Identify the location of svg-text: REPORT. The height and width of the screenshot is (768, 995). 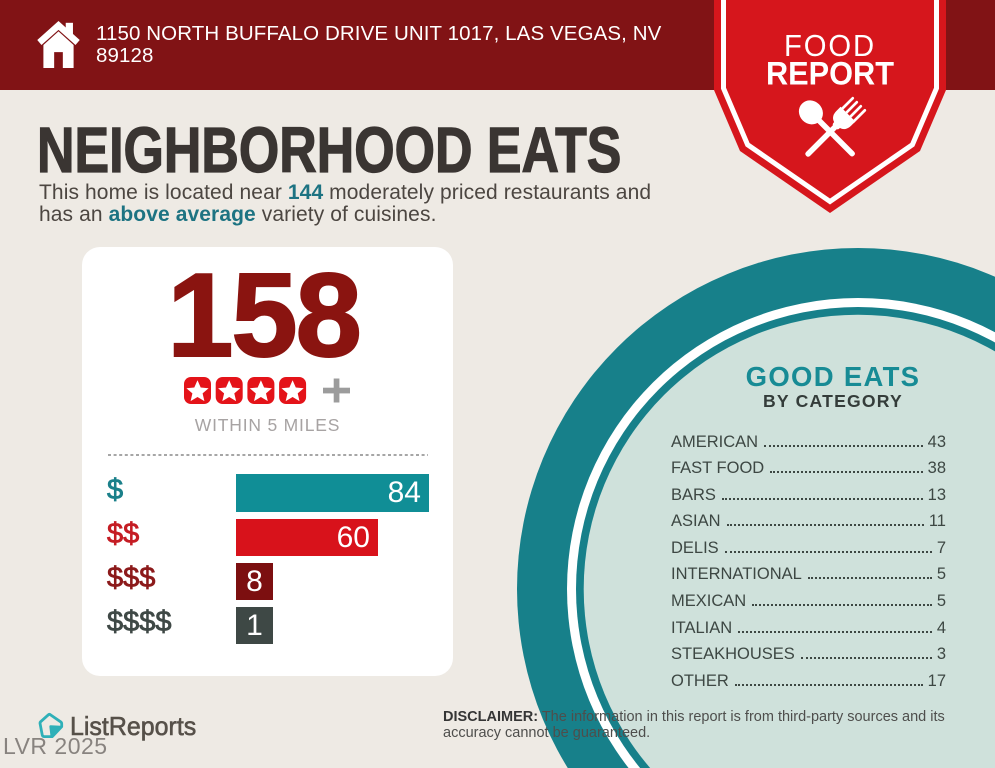
(830, 74).